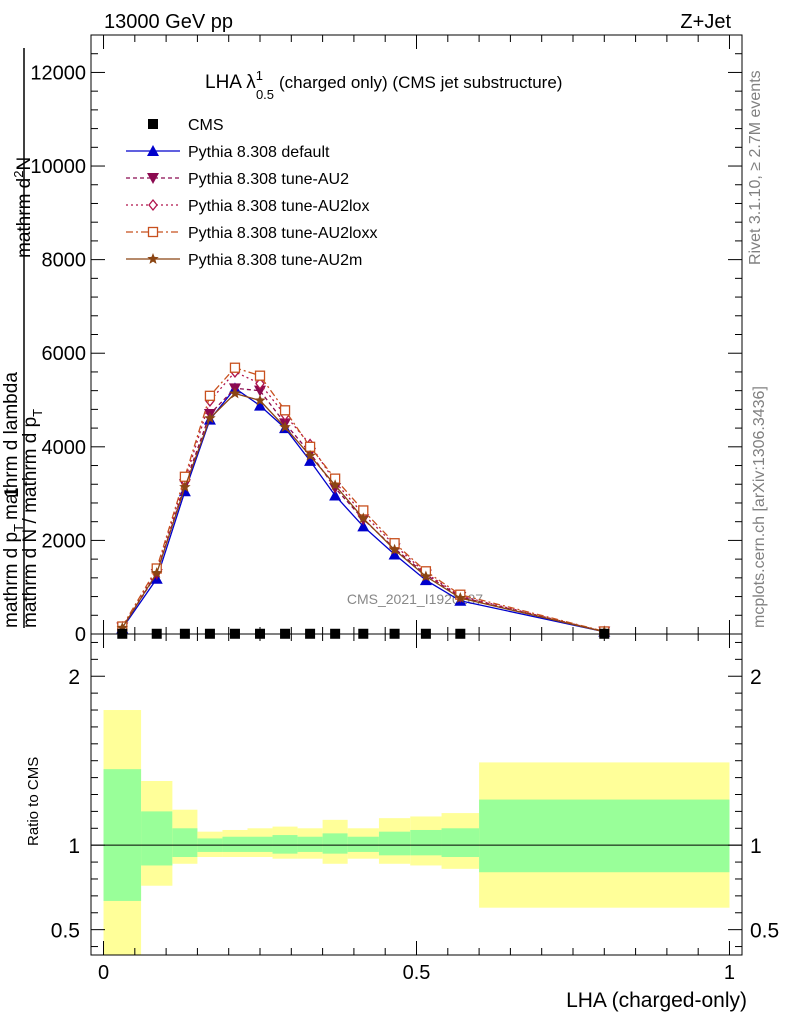 Image resolution: width=786 pixels, height=1024 pixels. Describe the element at coordinates (764, 931) in the screenshot. I see `ratio-y-tick-label-right: 0.5` at that location.